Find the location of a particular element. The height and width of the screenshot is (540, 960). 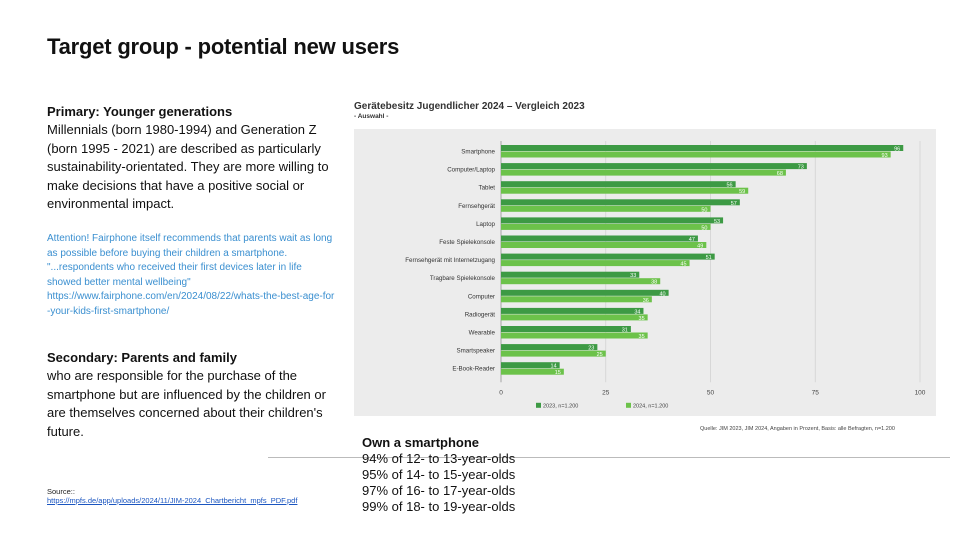

bar-value-label: 47 is located at coordinates (692, 240).